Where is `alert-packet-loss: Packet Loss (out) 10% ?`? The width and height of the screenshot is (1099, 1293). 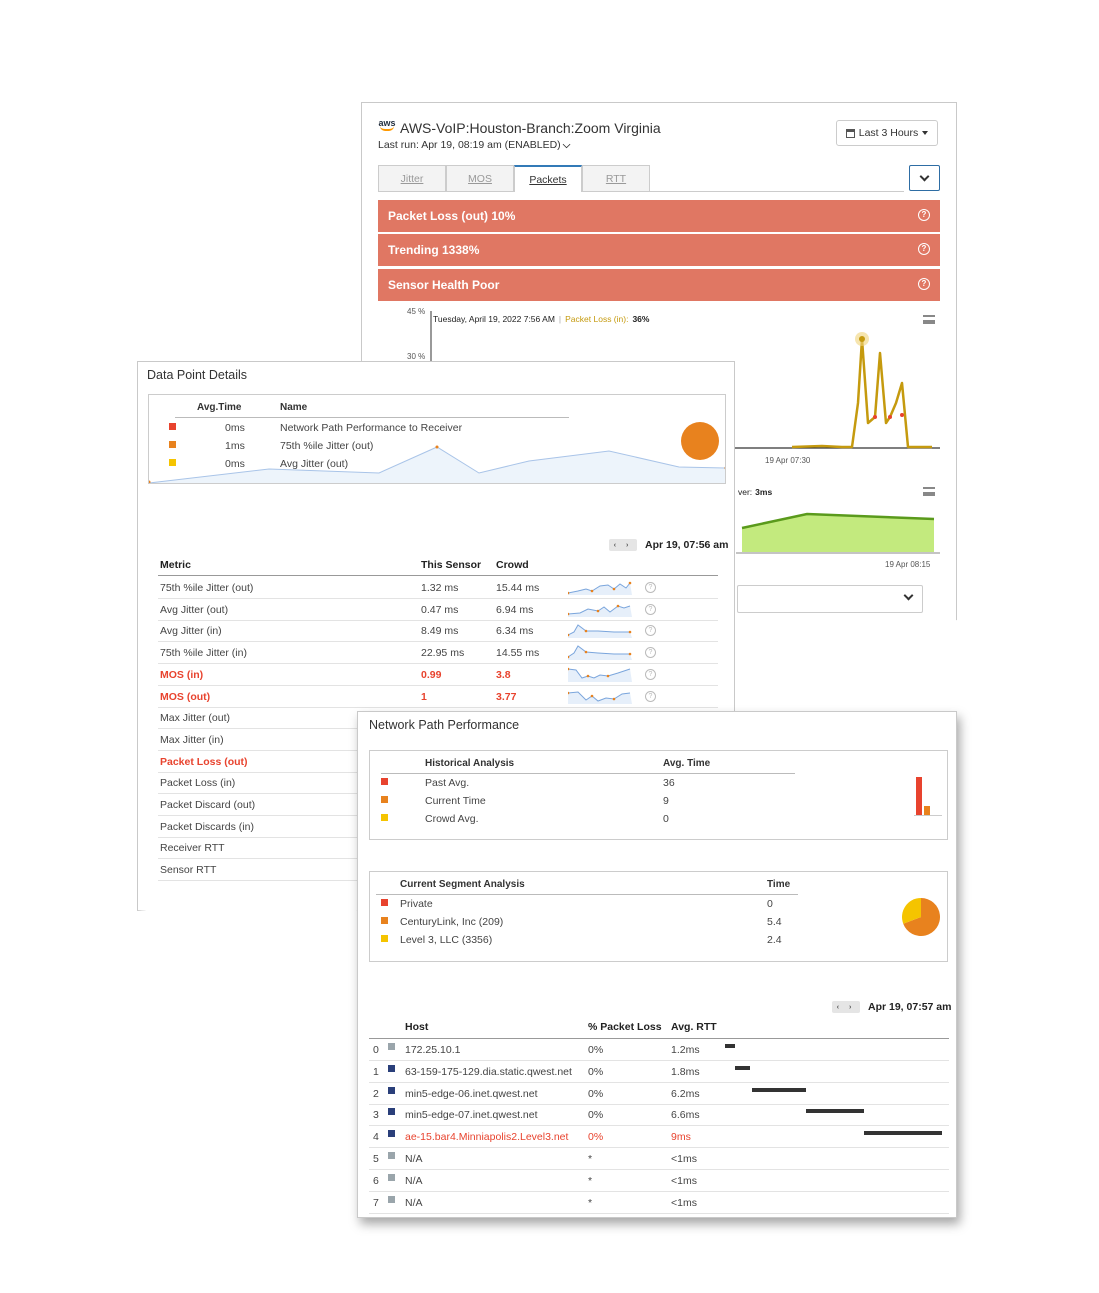
alert-packet-loss: Packet Loss (out) 10% ? is located at coordinates (659, 216).